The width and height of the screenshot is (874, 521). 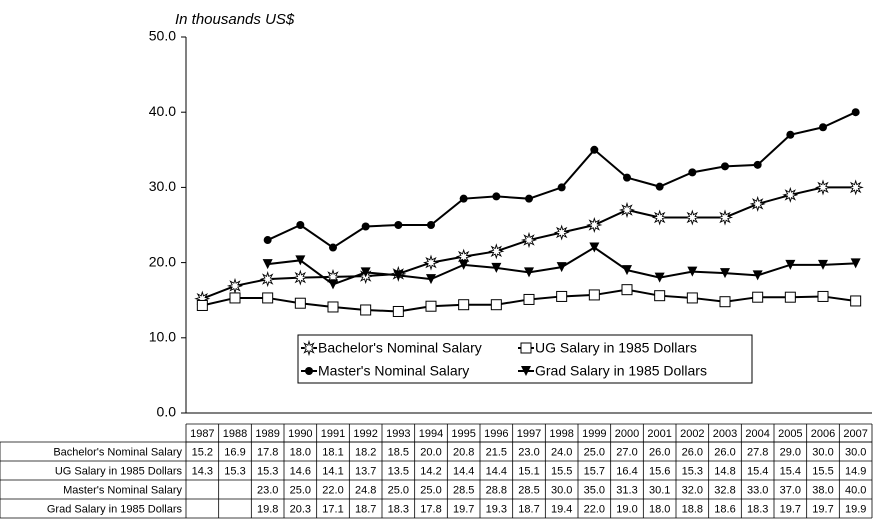 What do you see at coordinates (528, 452) in the screenshot?
I see `table-cell: 23.0` at bounding box center [528, 452].